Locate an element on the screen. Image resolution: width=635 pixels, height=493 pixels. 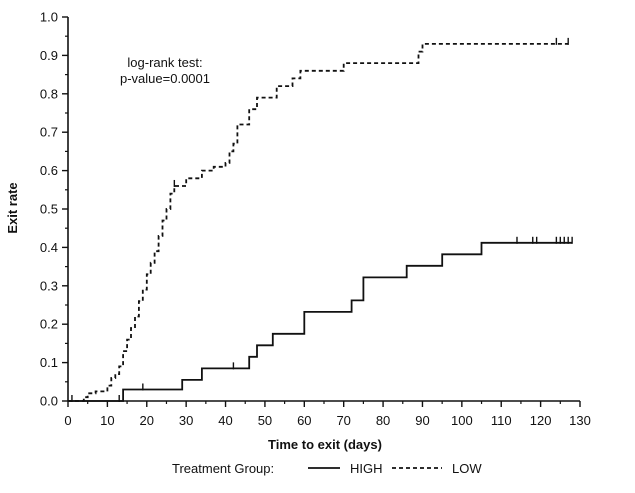
y-axis-title: Exit rate is located at coordinates (12, 207).